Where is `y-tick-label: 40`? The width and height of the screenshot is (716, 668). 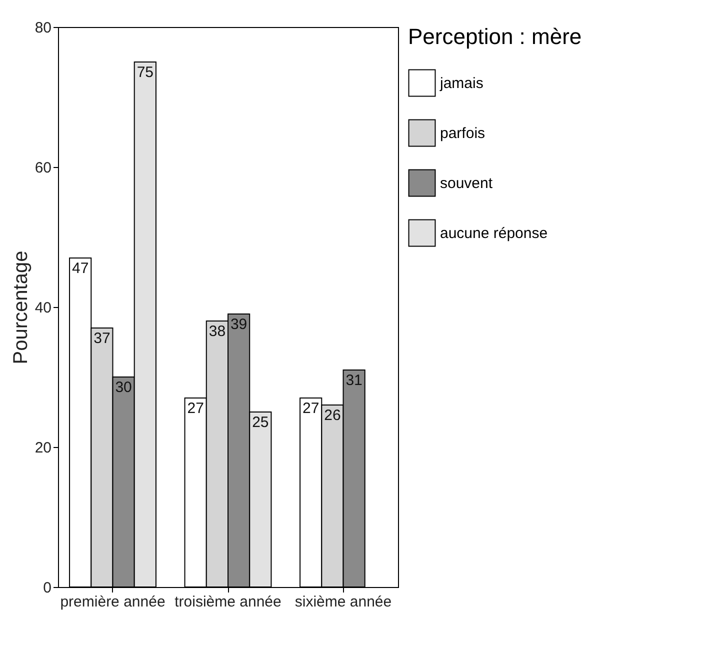
y-tick-label: 40 is located at coordinates (43, 308).